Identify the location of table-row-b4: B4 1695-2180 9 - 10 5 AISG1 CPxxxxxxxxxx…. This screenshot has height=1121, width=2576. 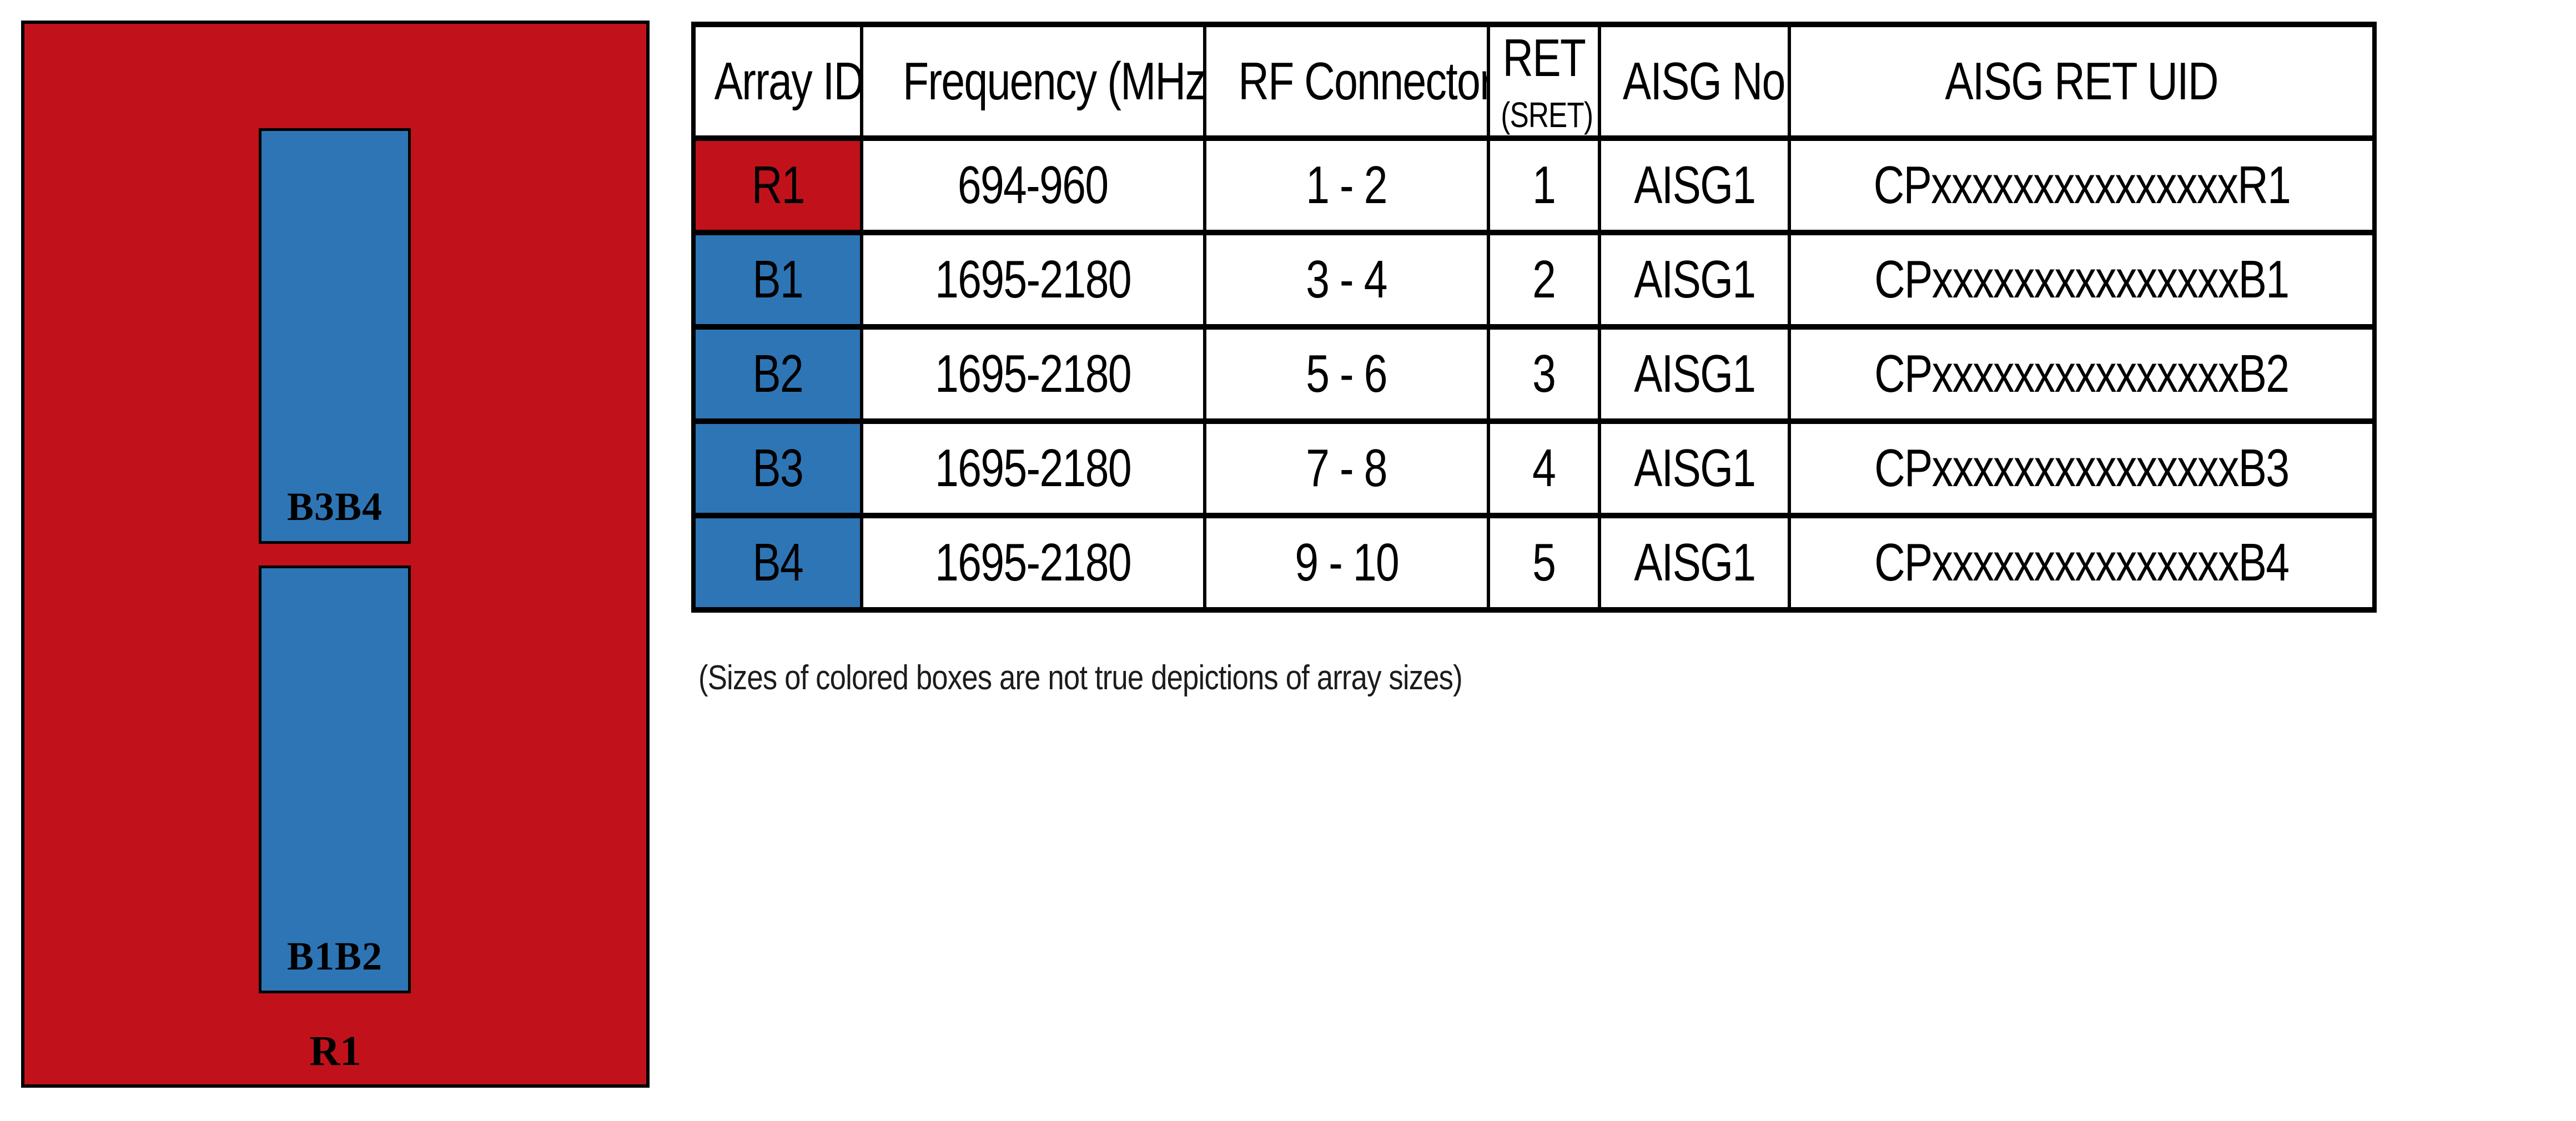
(1534, 563).